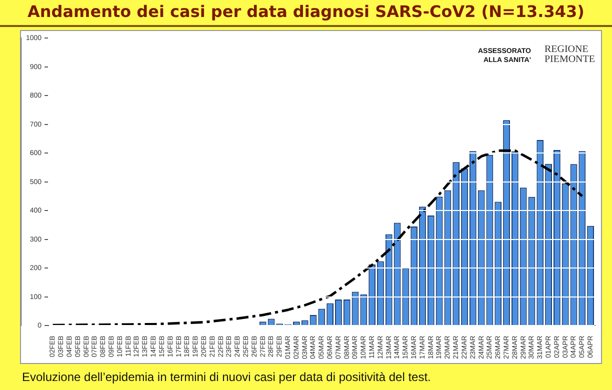 The height and width of the screenshot is (390, 612). What do you see at coordinates (226, 377) in the screenshot?
I see `text: Evoluzione dell’epidemia in termini di nuovi casi per data di positività del test.` at bounding box center [226, 377].